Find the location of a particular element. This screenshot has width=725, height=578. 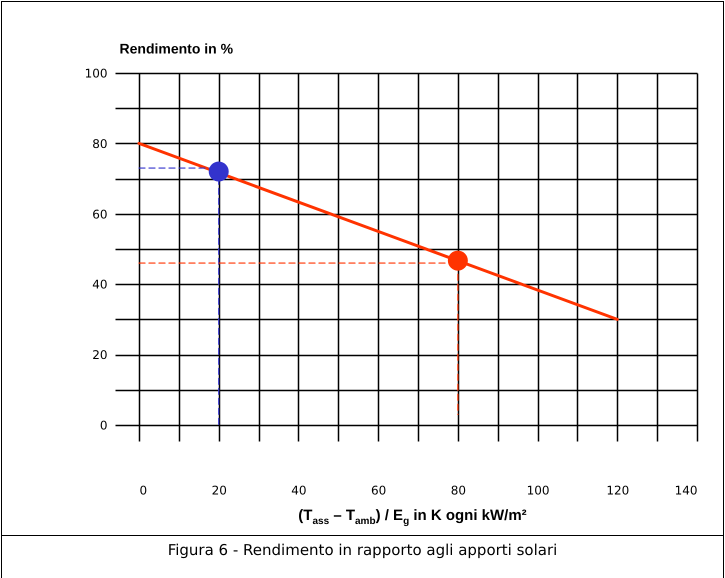

x-tick-label: 0 is located at coordinates (144, 491).